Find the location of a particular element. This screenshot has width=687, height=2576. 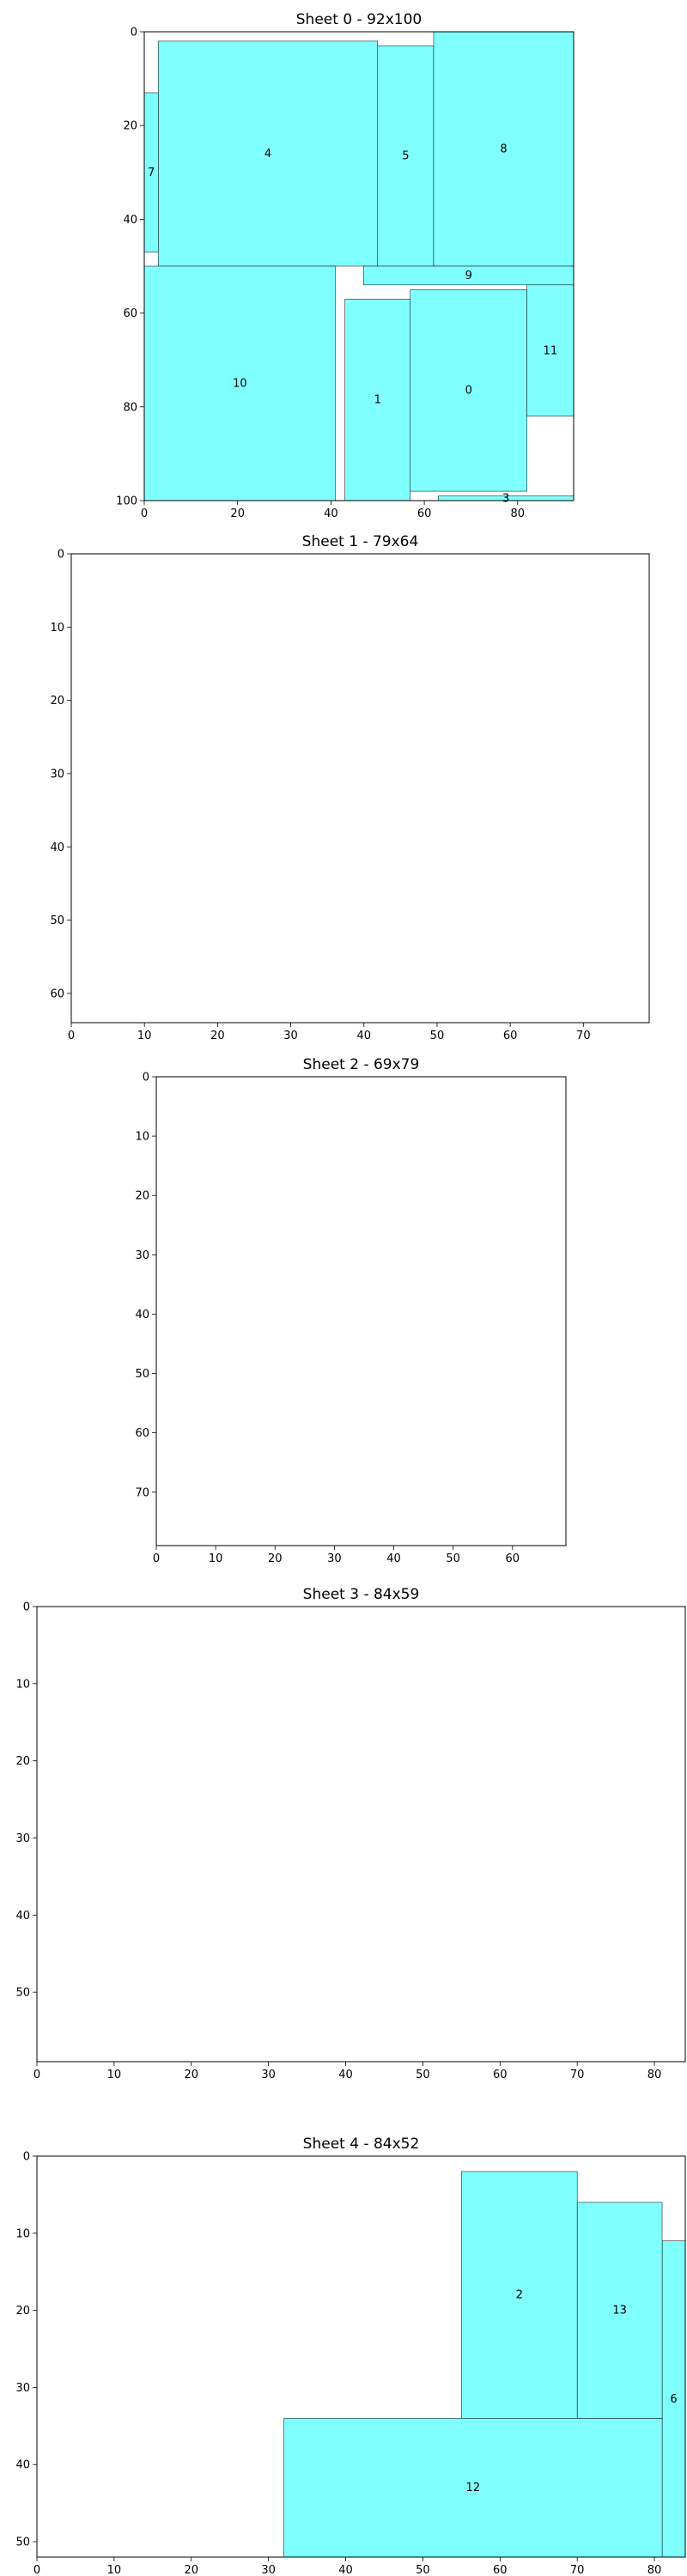

sheet-0-piece-label-4: 4 is located at coordinates (267, 154).